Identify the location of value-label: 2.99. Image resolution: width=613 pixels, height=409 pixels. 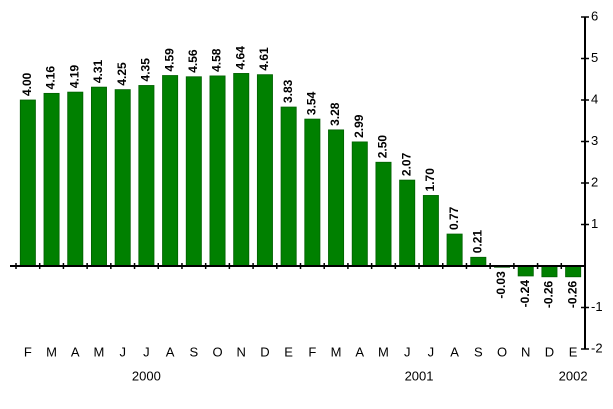
(359, 126).